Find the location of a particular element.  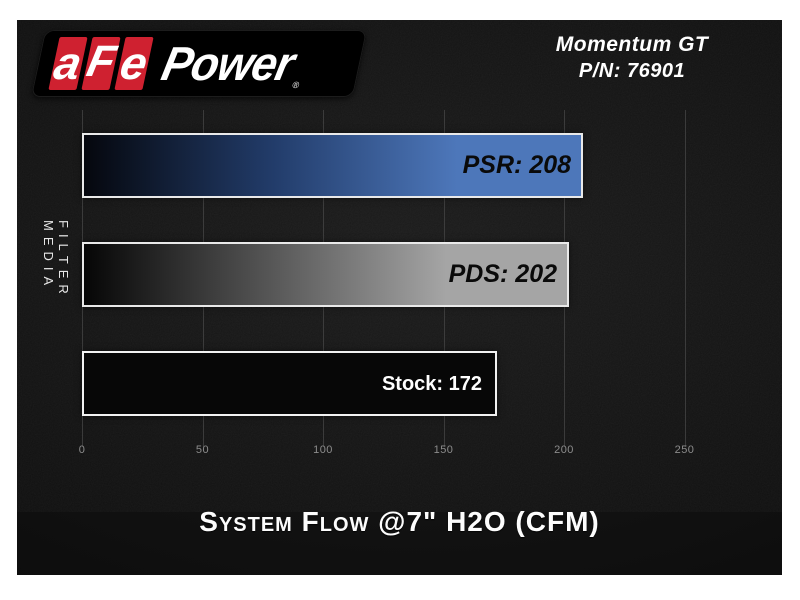

x-tick-label: 0 is located at coordinates (82, 450).